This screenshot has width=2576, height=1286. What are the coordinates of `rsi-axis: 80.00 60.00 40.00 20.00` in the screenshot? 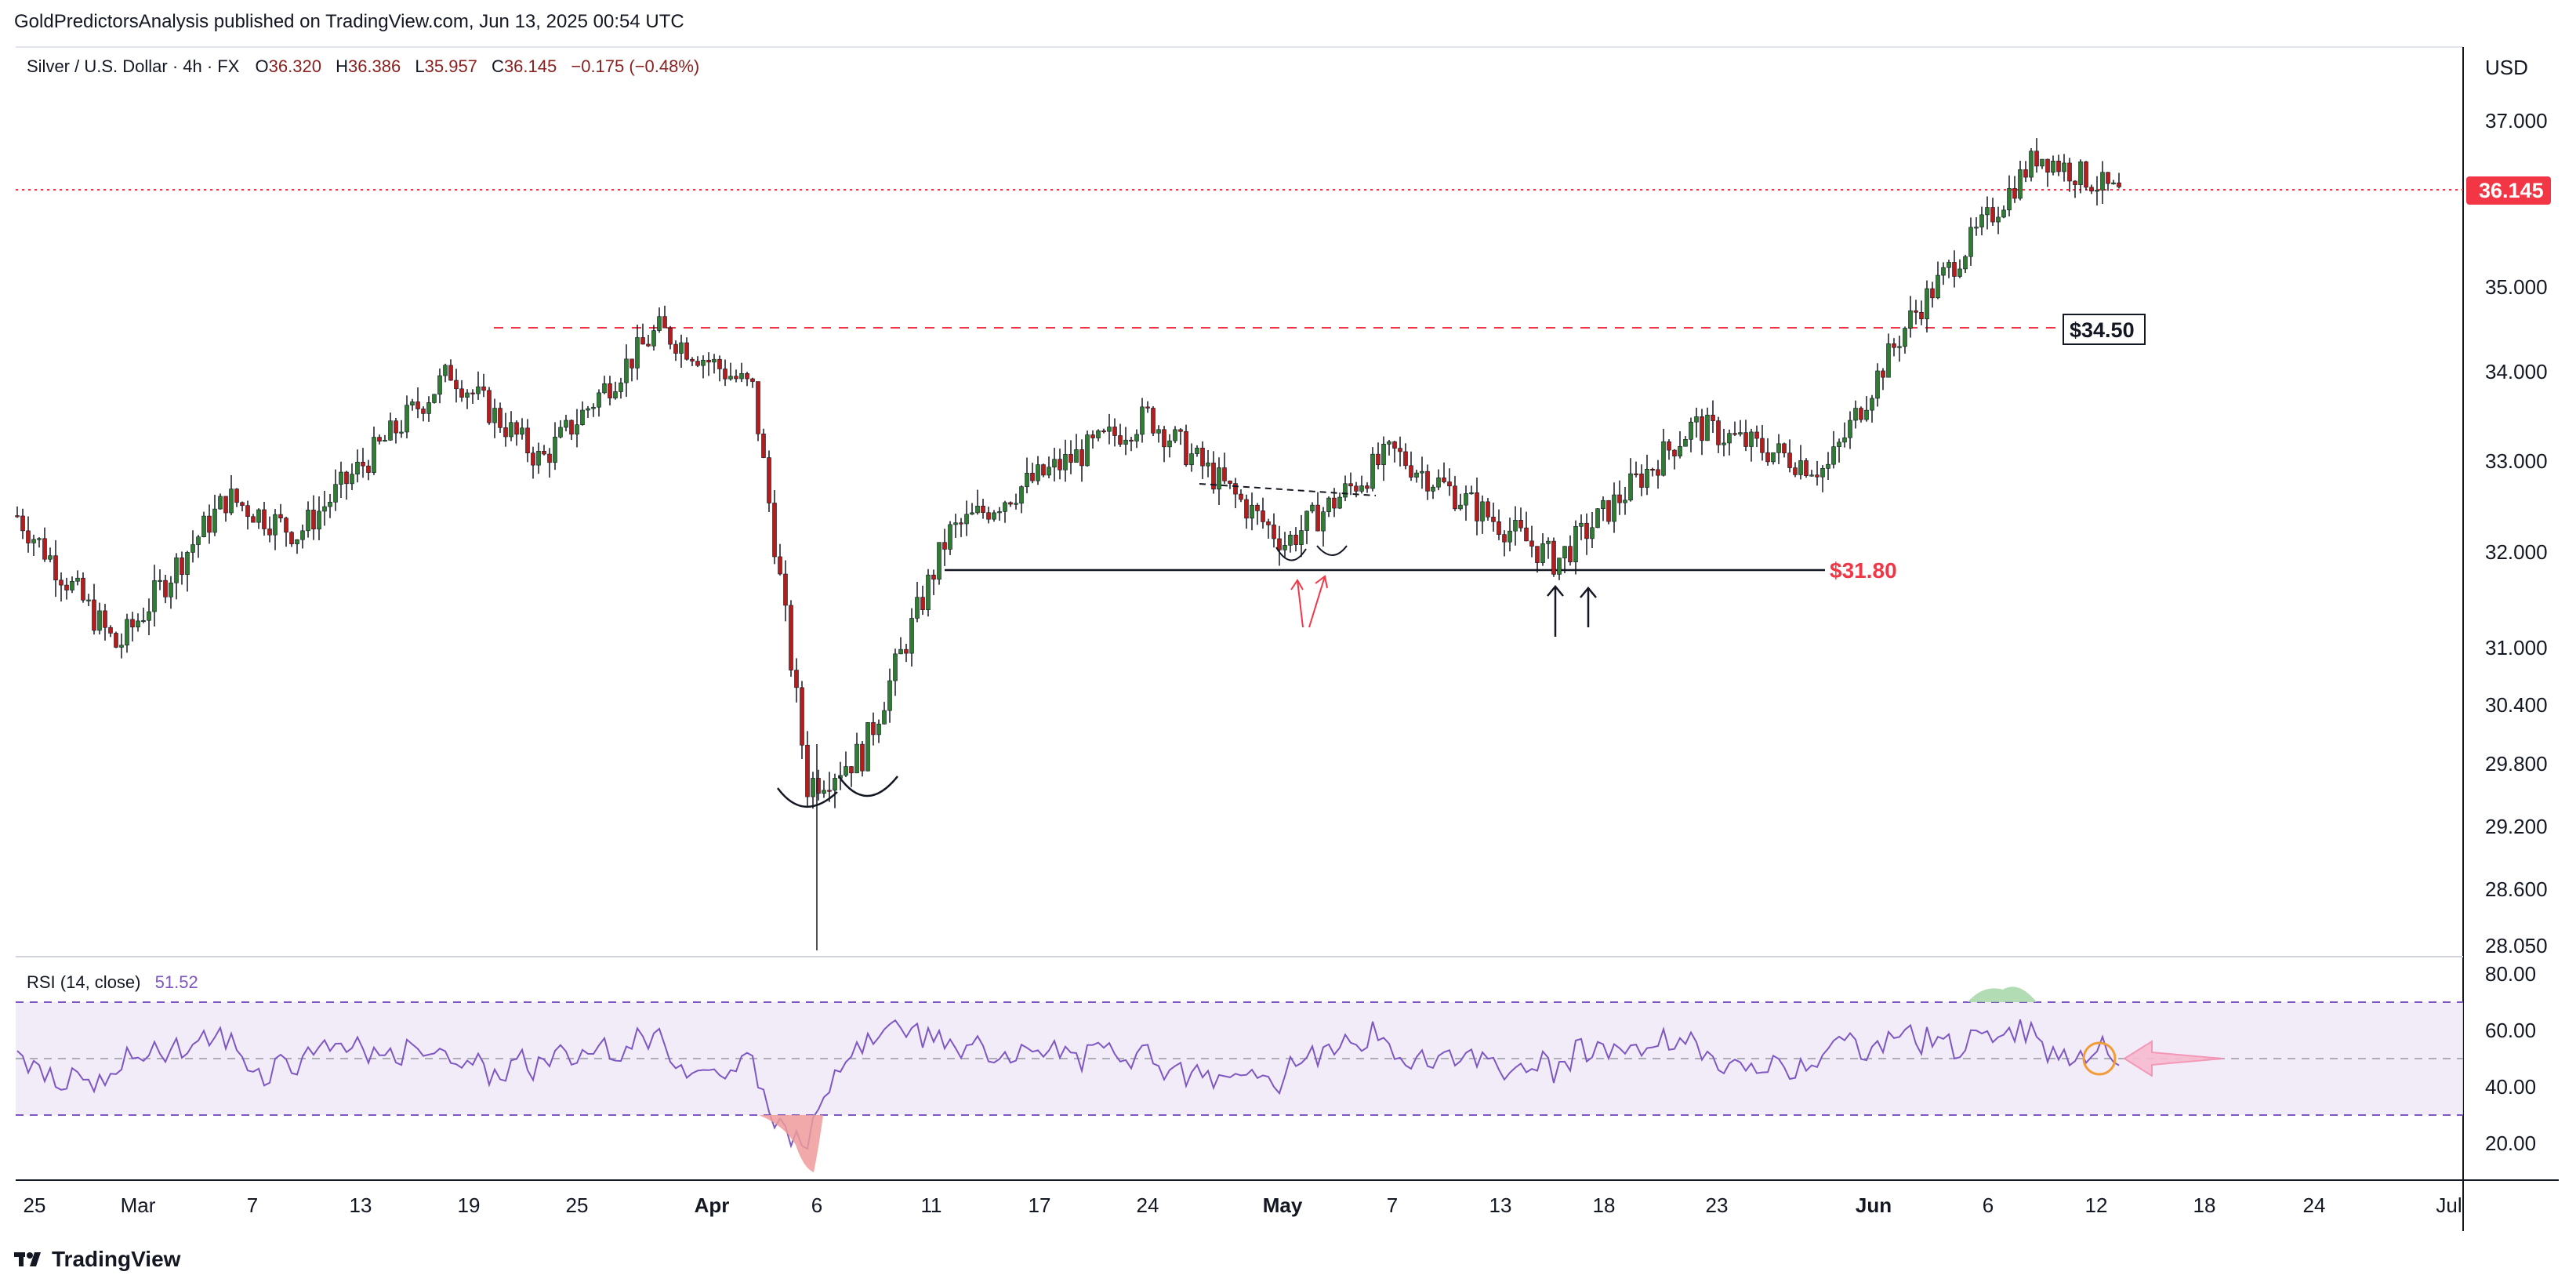 It's located at (2511, 1058).